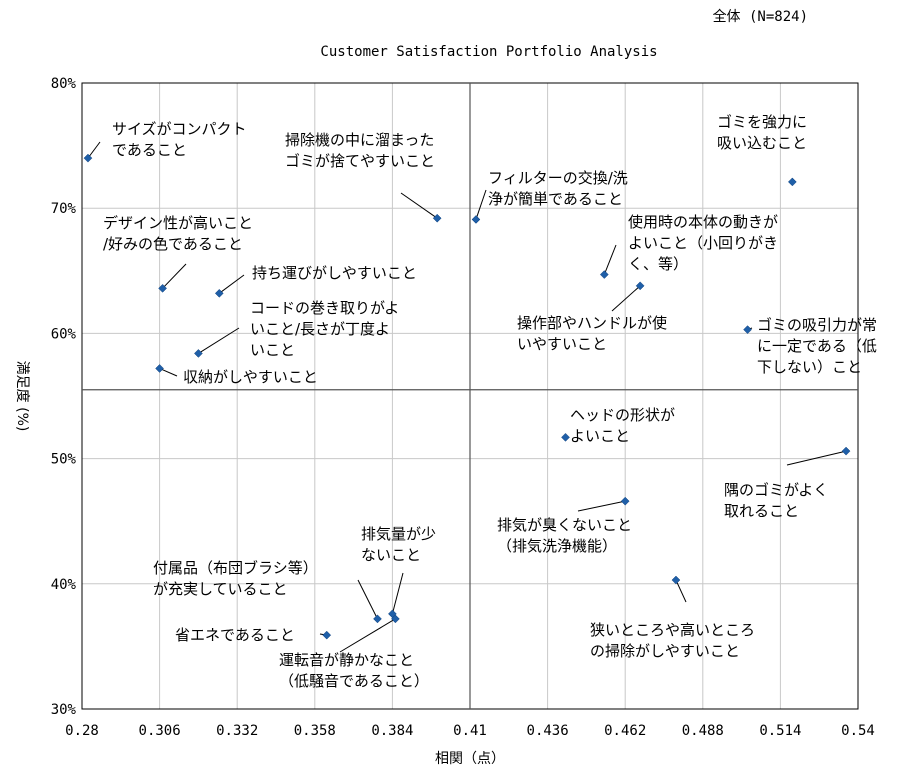  Describe the element at coordinates (64, 209) in the screenshot. I see `y-tick-label: 70%` at that location.